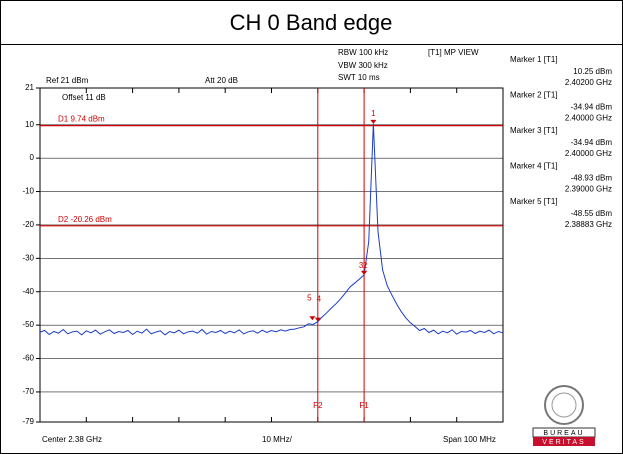  What do you see at coordinates (534, 130) in the screenshot?
I see `marker-name: Marker 3 [T1]` at bounding box center [534, 130].